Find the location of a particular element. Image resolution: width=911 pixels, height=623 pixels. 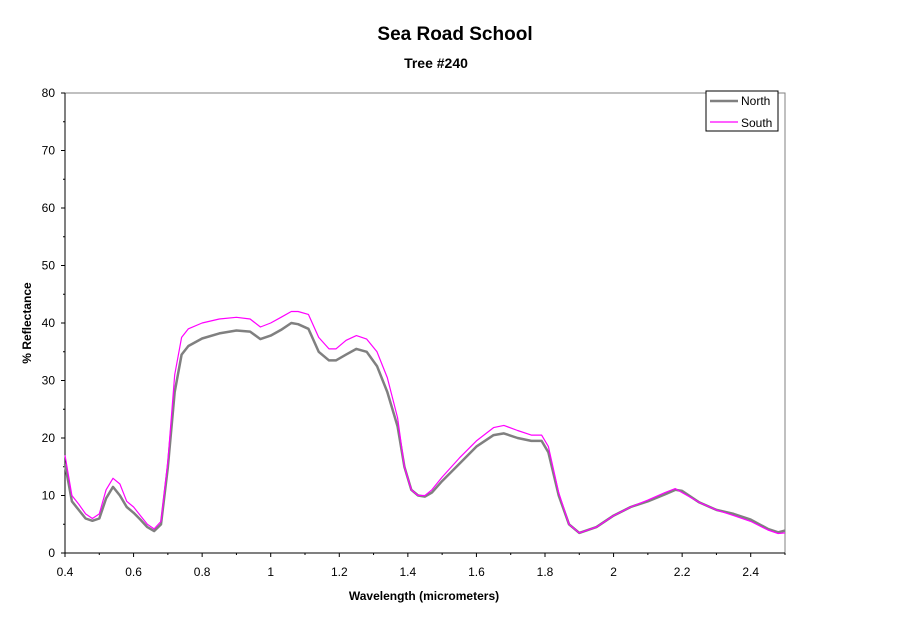

y-tick-label: 0 is located at coordinates (51, 553).